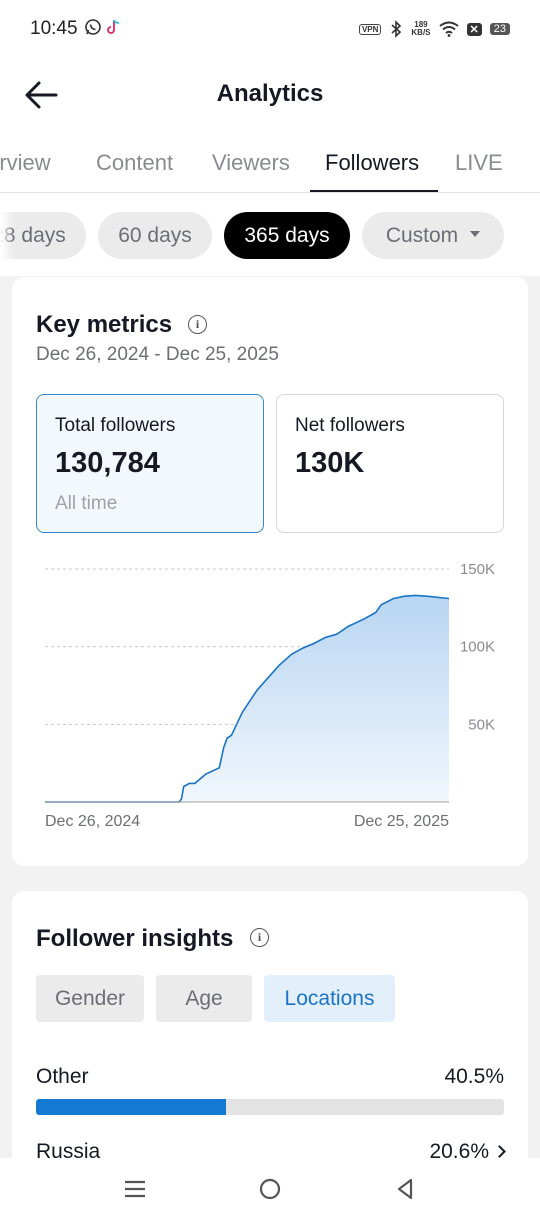 Image resolution: width=540 pixels, height=1218 pixels. I want to click on date-range: Dec 26, 2024 - Dec 25, 2025, so click(157, 354).